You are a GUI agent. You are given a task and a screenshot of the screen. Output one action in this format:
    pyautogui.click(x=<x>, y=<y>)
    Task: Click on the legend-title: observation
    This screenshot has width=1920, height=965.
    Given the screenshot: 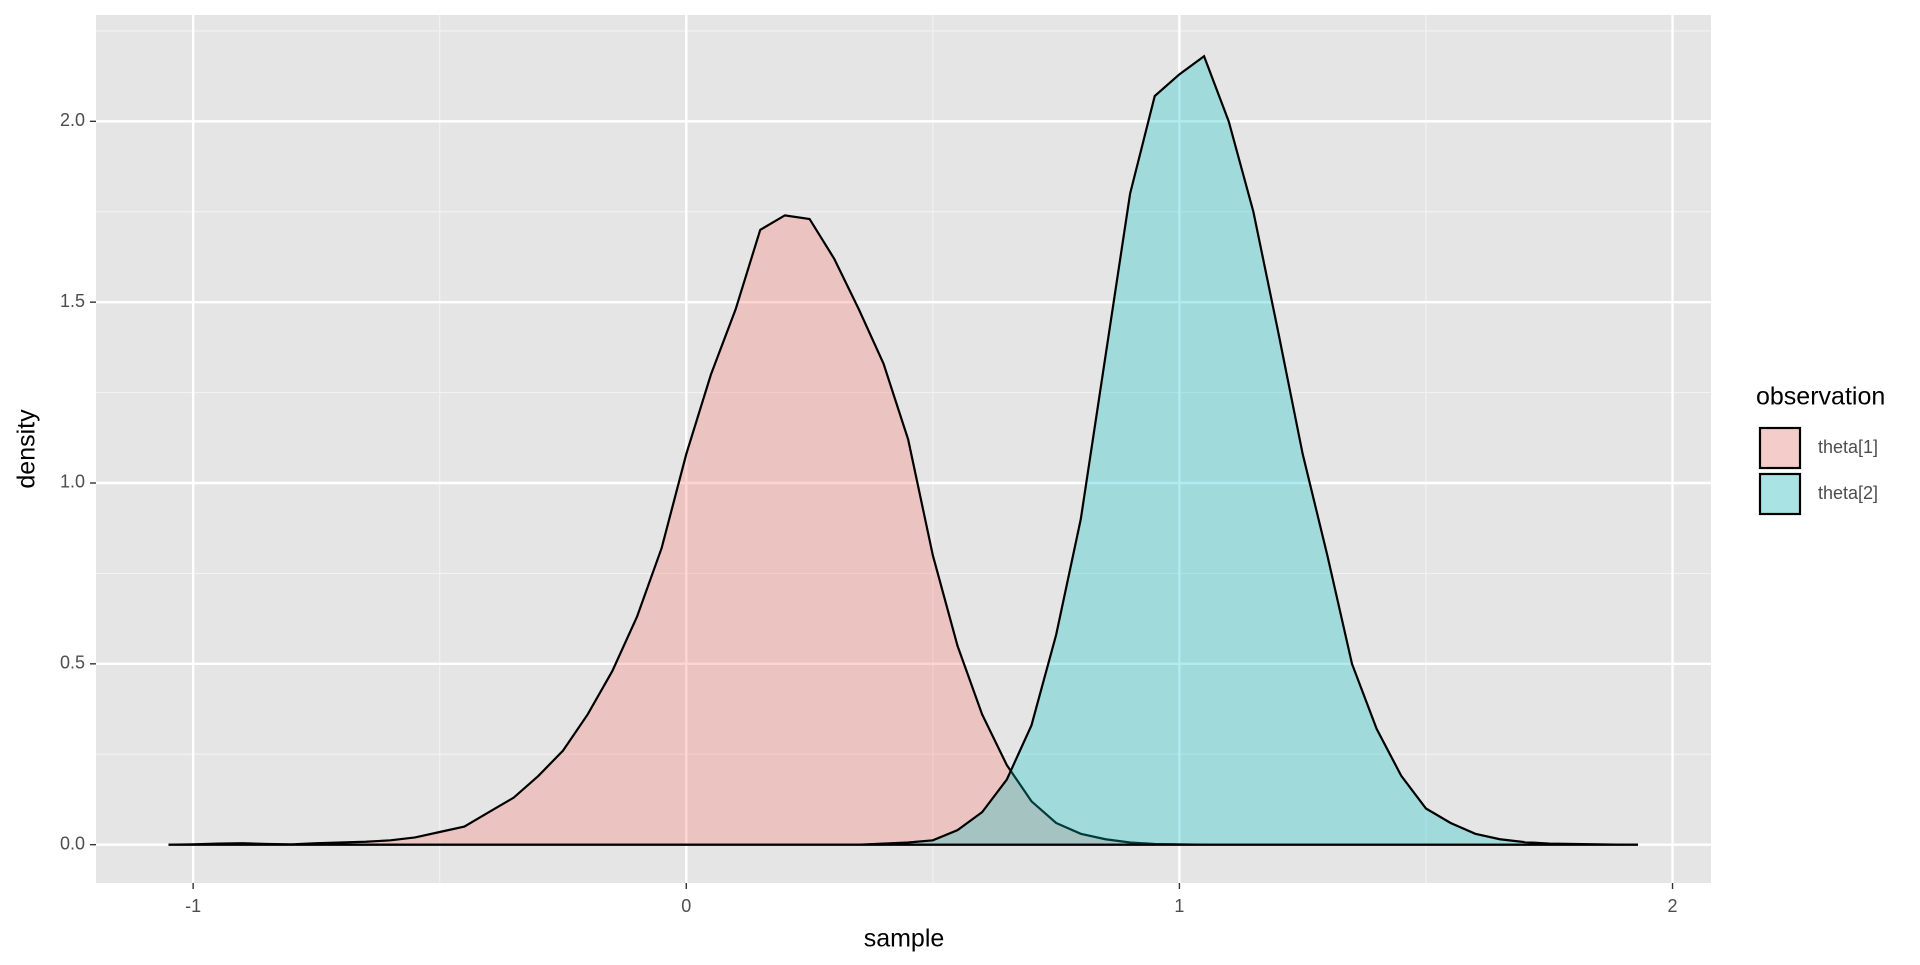 What is the action you would take?
    pyautogui.click(x=1820, y=397)
    